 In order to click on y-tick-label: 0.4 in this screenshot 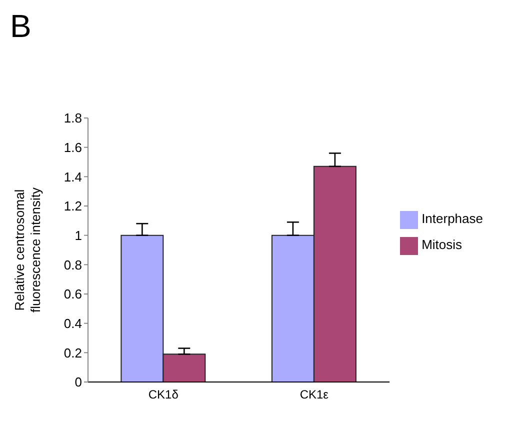, I will do `click(73, 323)`.